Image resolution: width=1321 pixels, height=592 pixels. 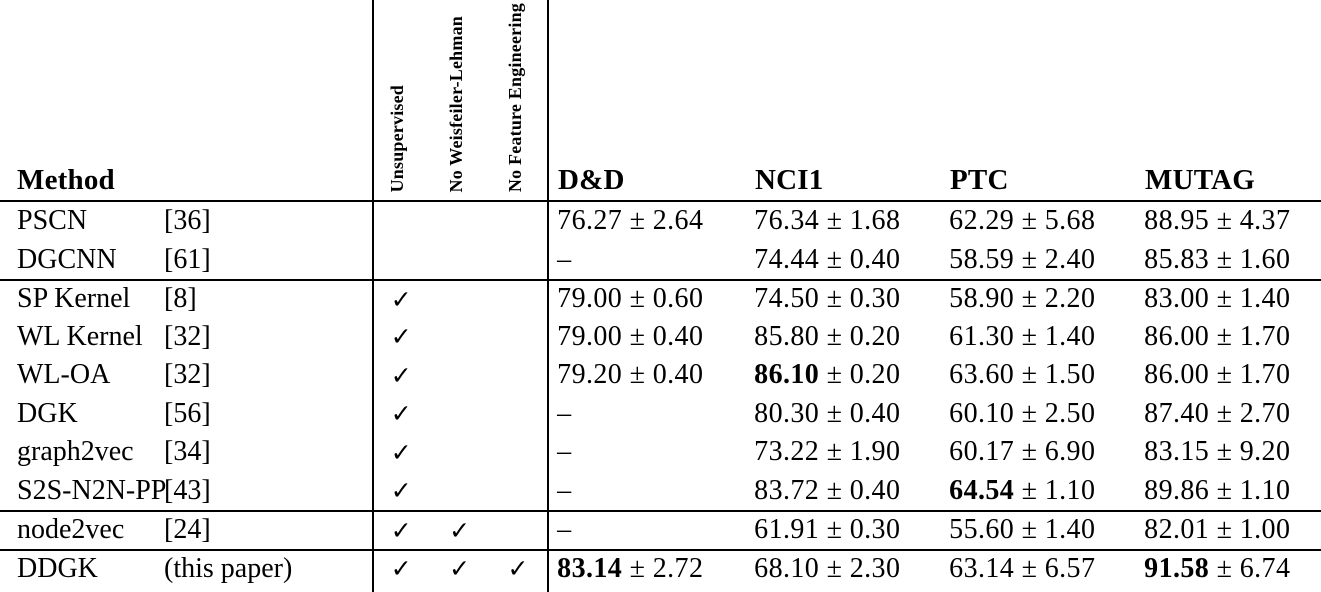 What do you see at coordinates (841, 530) in the screenshot?
I see `result-value-nci1: 61.91 ± 0.30` at bounding box center [841, 530].